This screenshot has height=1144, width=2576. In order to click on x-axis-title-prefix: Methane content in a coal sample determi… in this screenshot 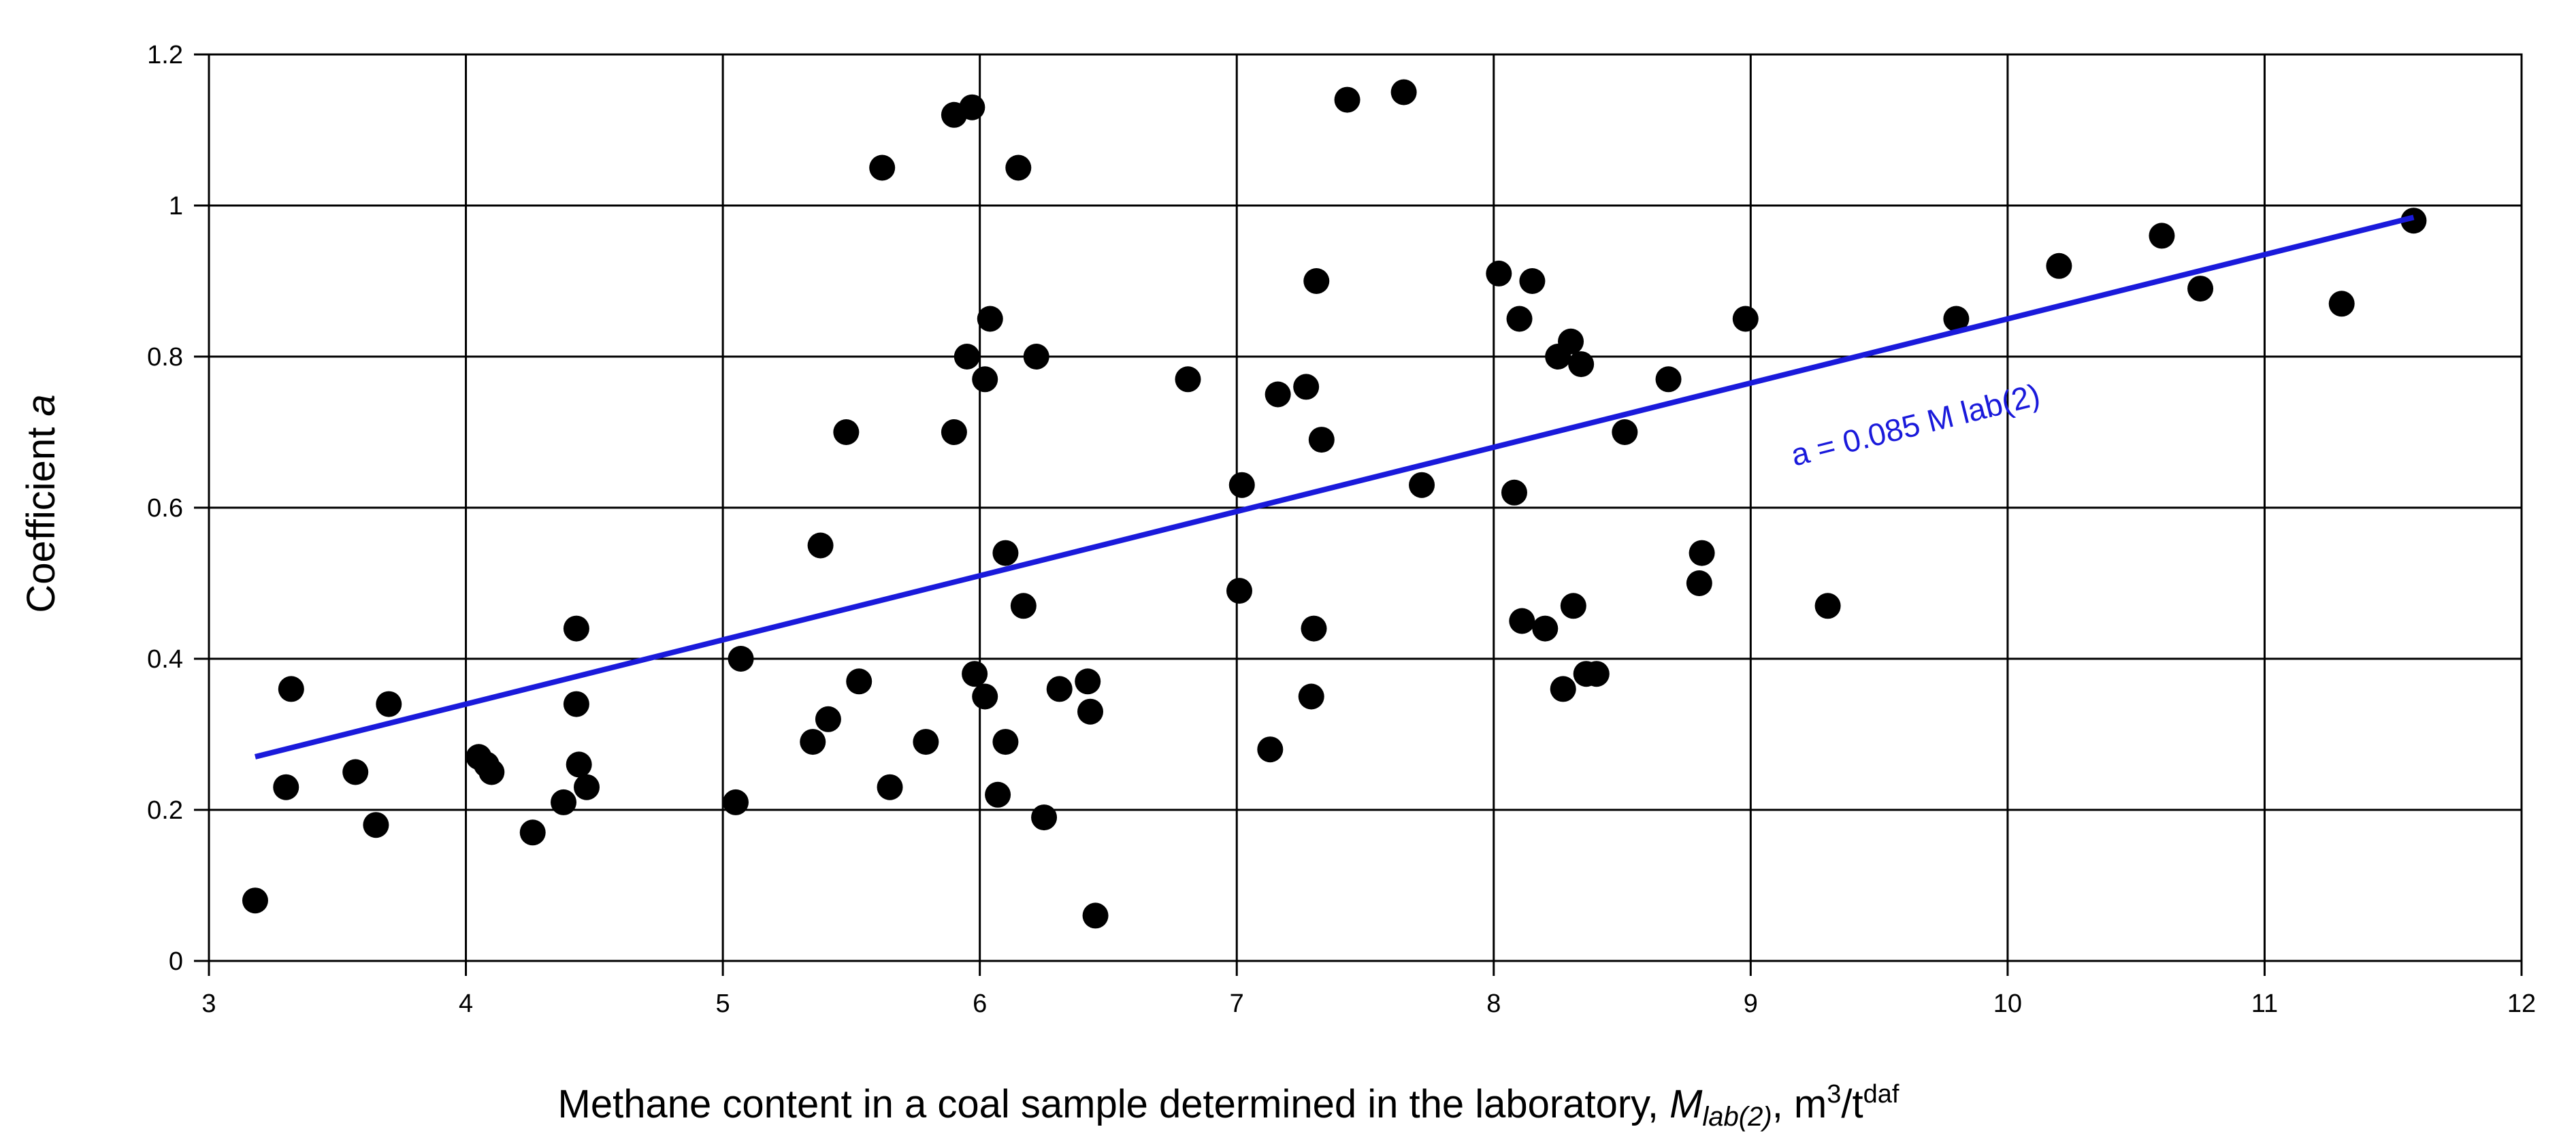, I will do `click(1114, 1104)`.